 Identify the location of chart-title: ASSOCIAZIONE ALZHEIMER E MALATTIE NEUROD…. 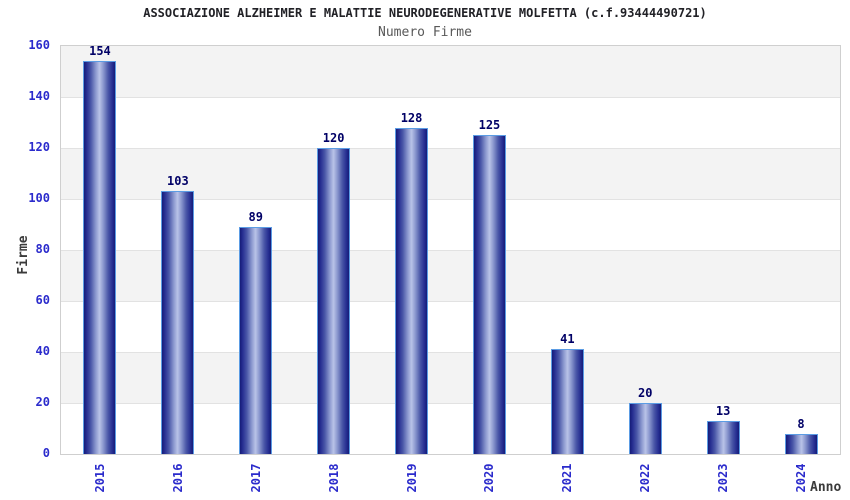
(425, 13).